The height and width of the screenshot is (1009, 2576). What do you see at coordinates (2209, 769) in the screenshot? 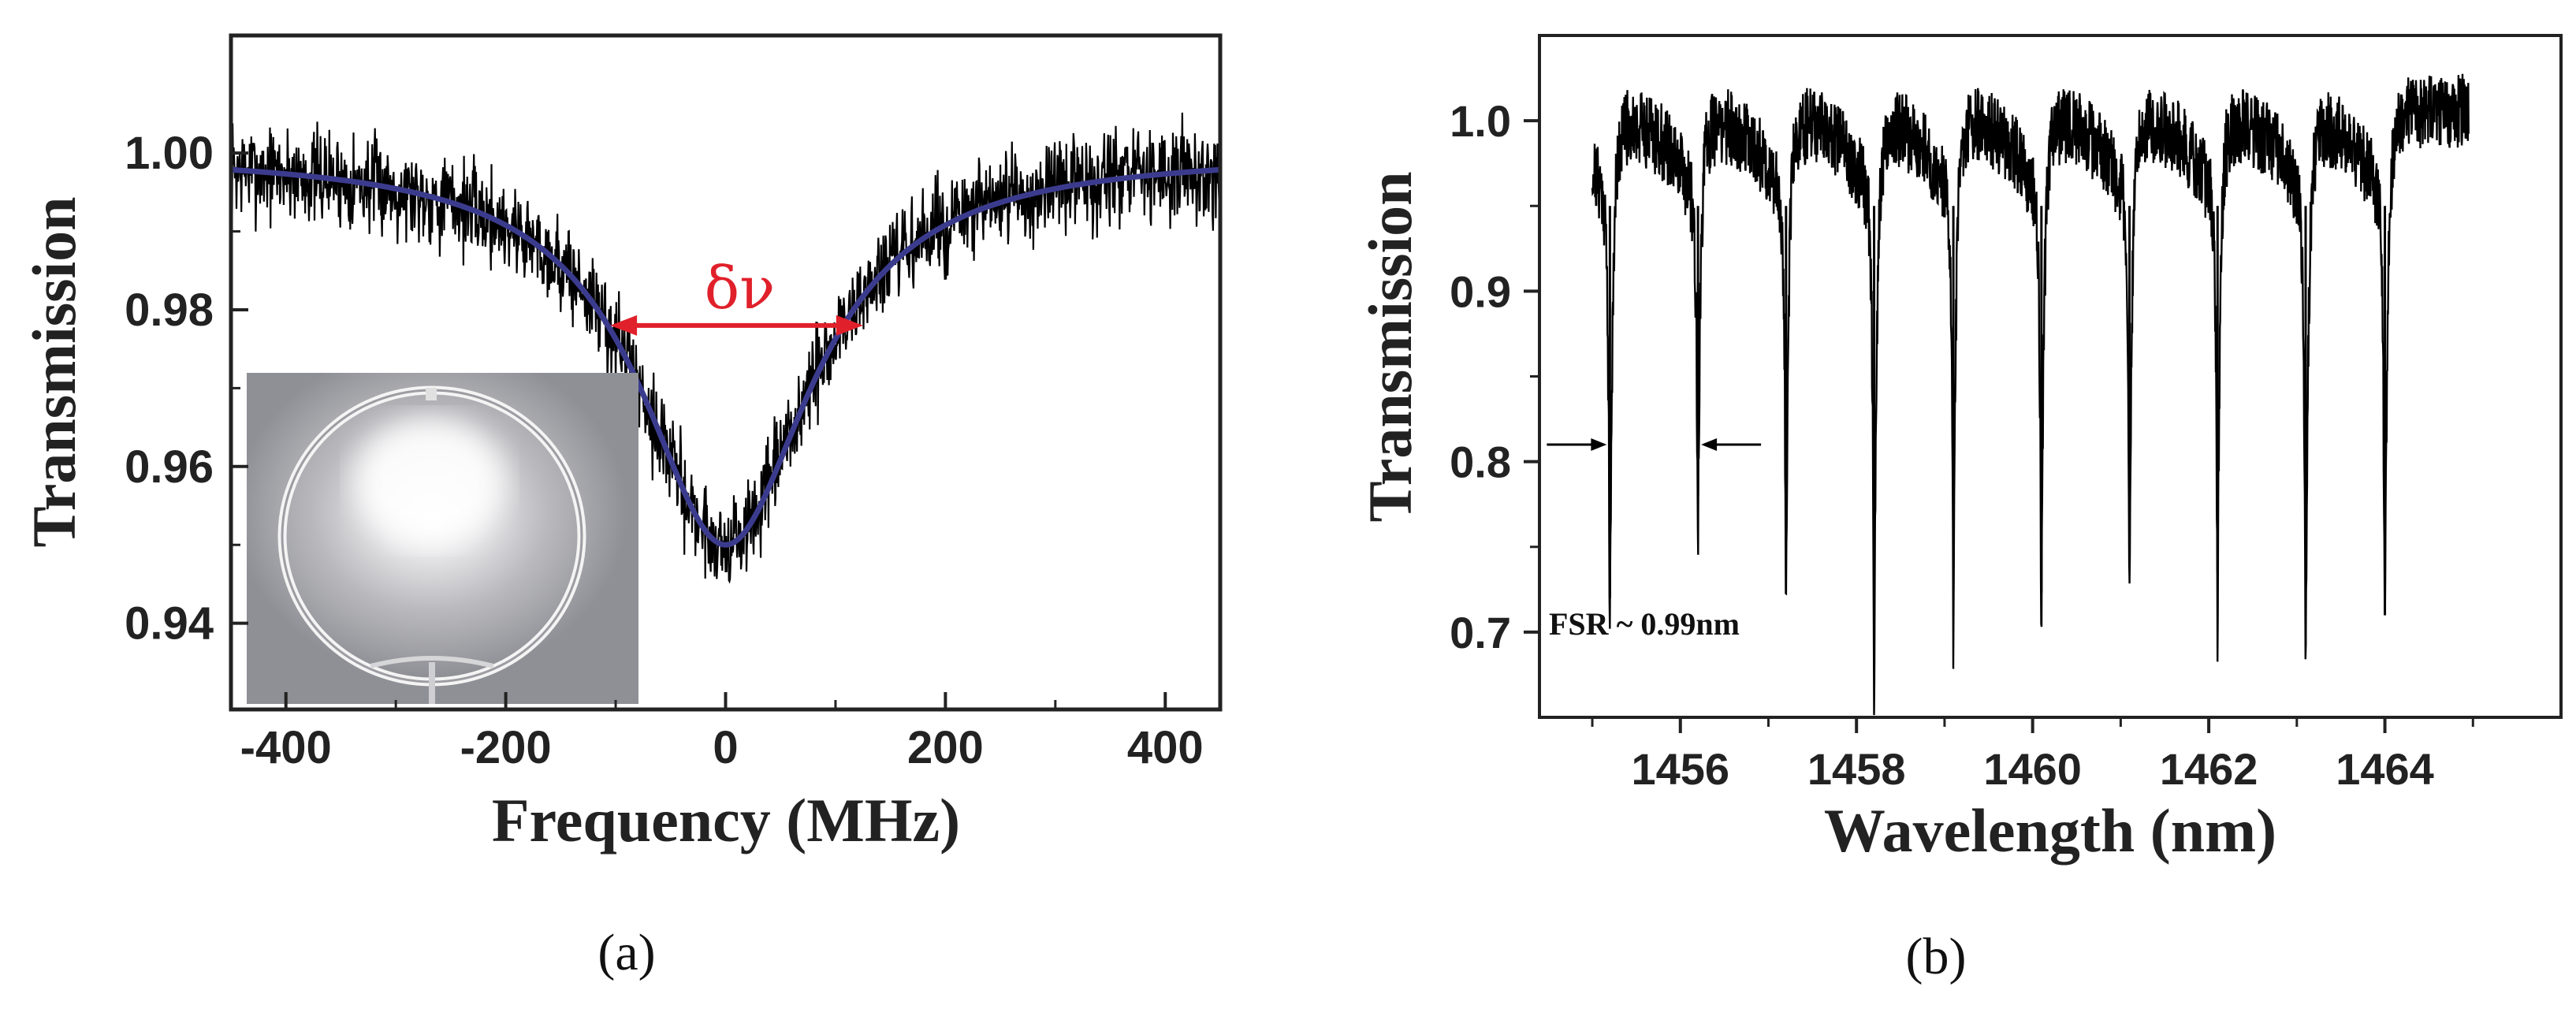
I see `x-tick-label-b: 1462` at bounding box center [2209, 769].